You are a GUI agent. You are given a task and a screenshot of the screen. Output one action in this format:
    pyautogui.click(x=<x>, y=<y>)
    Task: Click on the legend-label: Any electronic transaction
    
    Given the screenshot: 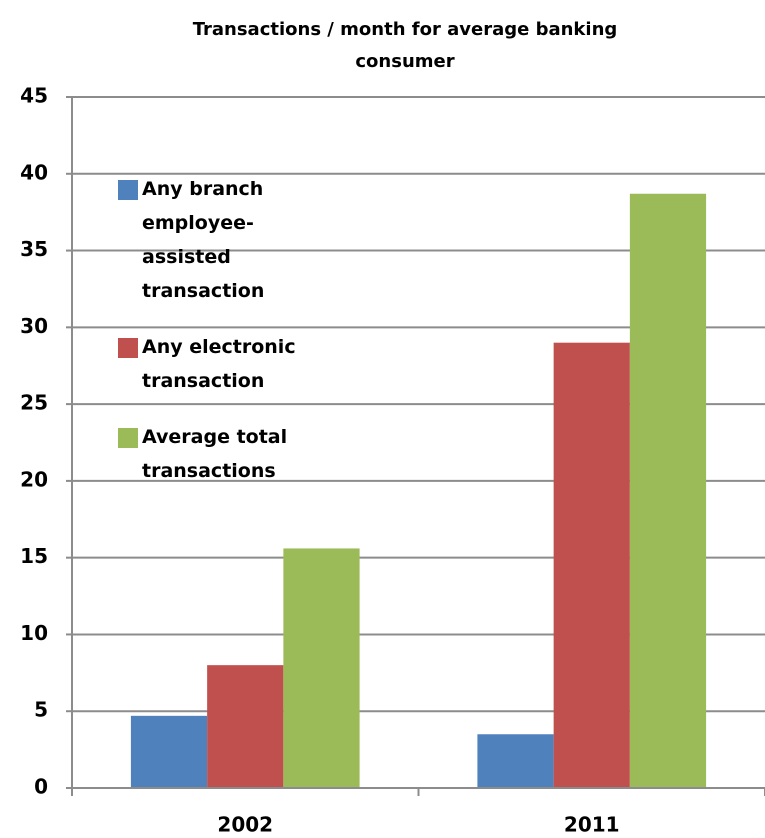 What is the action you would take?
    pyautogui.click(x=219, y=364)
    